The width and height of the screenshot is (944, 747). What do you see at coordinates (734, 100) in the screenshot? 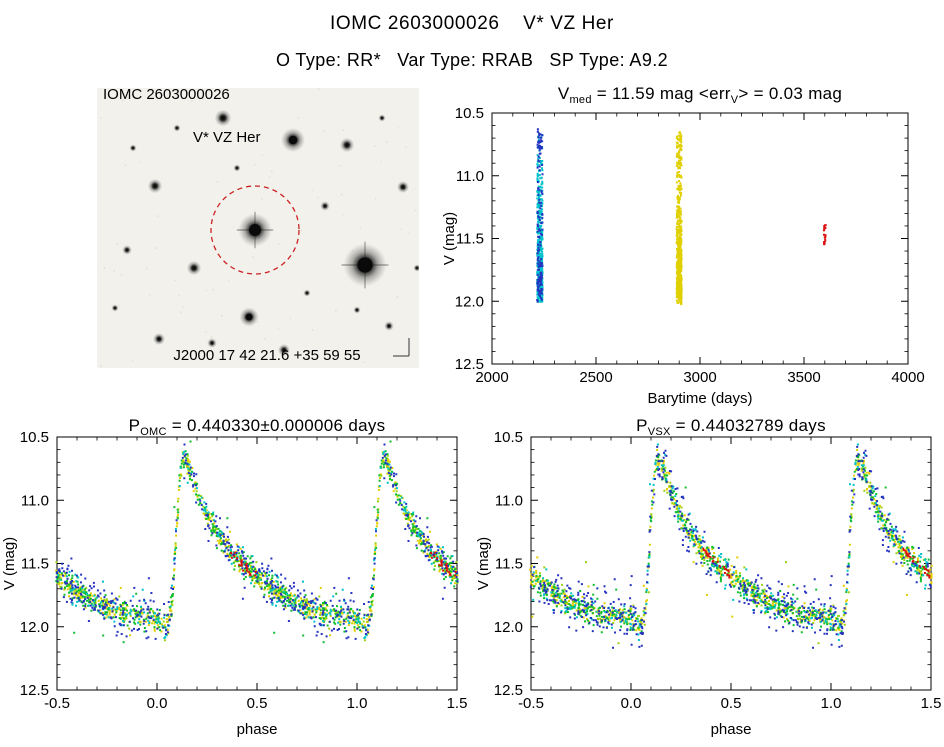
I see `title-subscript: V` at bounding box center [734, 100].